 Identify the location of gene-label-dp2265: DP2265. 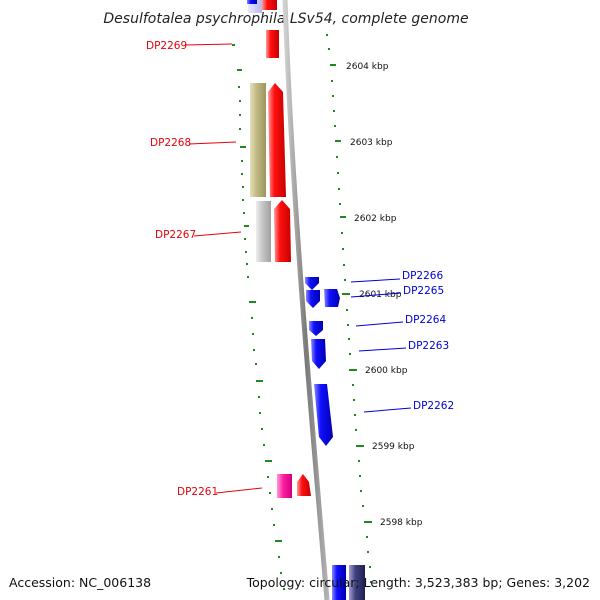
(423, 291).